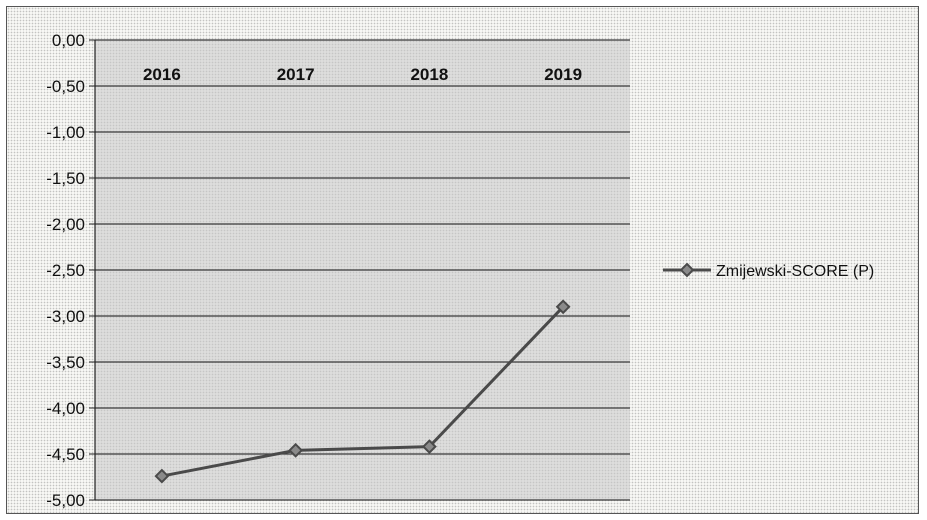 Image resolution: width=927 pixels, height=520 pixels. What do you see at coordinates (65, 132) in the screenshot?
I see `y-tick-label: -1,00` at bounding box center [65, 132].